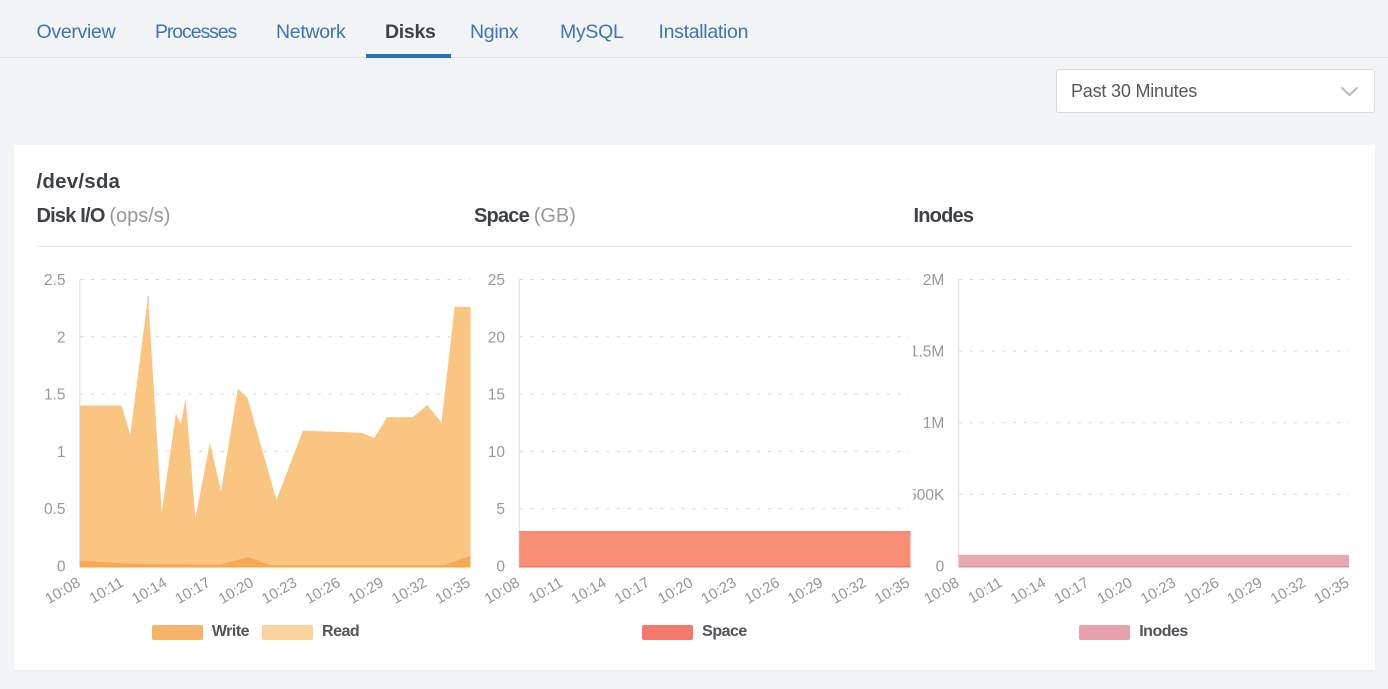  What do you see at coordinates (61, 452) in the screenshot?
I see `svg-text: 1` at bounding box center [61, 452].